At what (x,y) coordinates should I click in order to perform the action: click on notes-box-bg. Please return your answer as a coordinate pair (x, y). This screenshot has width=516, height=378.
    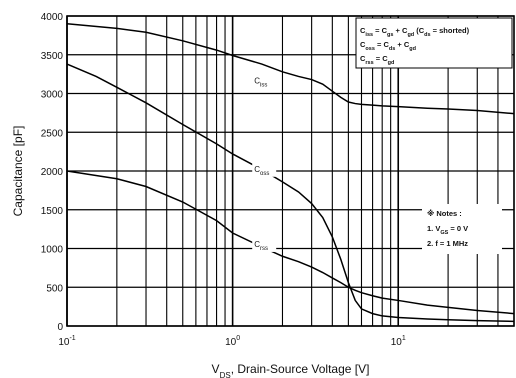
    Looking at the image, I should click on (462, 229).